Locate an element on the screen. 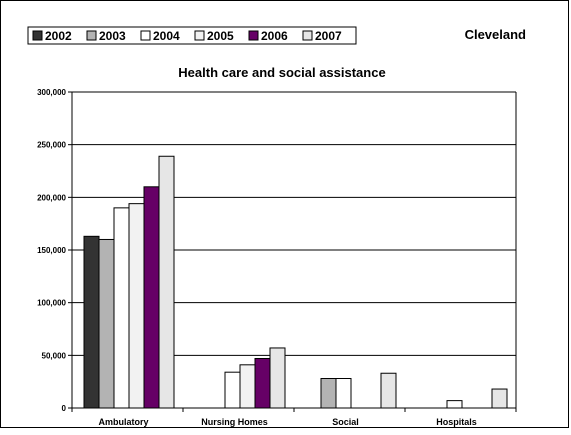 This screenshot has width=571, height=435. y-tick-label: 150,000 is located at coordinates (51, 250).